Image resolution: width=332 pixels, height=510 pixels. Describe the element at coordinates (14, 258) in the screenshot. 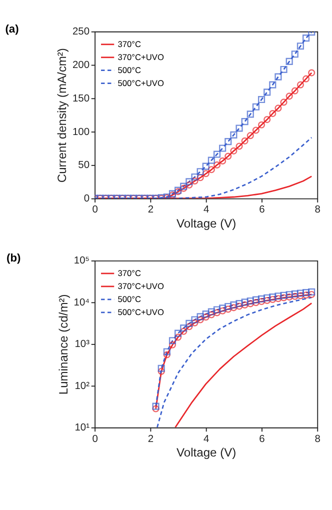

I see `chart-title: (b)` at that location.